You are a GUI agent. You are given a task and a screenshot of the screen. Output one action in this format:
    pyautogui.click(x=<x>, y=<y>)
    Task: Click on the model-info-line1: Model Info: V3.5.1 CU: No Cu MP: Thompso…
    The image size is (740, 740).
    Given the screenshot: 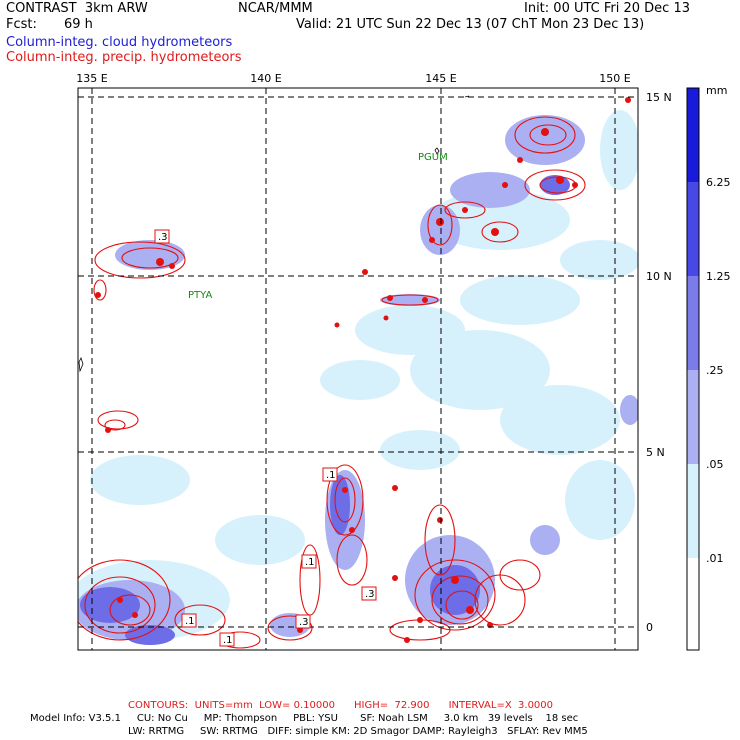 What is the action you would take?
    pyautogui.click(x=304, y=718)
    